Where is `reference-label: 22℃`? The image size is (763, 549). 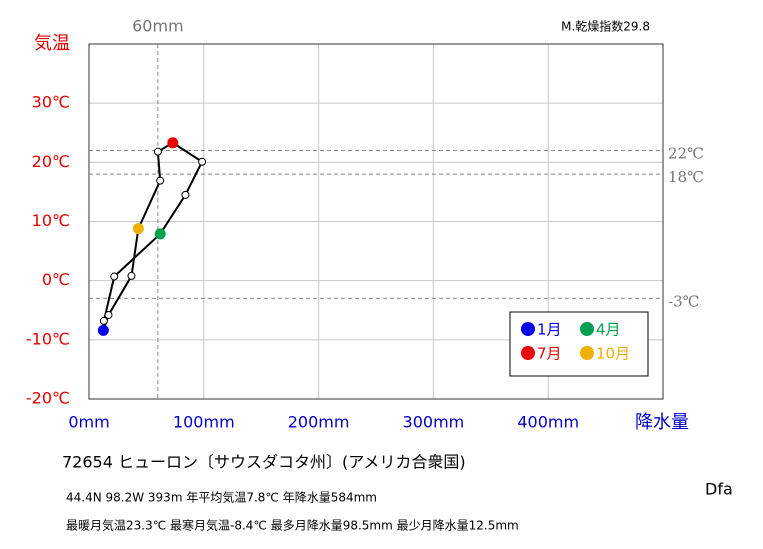
reference-label: 22℃ is located at coordinates (686, 154).